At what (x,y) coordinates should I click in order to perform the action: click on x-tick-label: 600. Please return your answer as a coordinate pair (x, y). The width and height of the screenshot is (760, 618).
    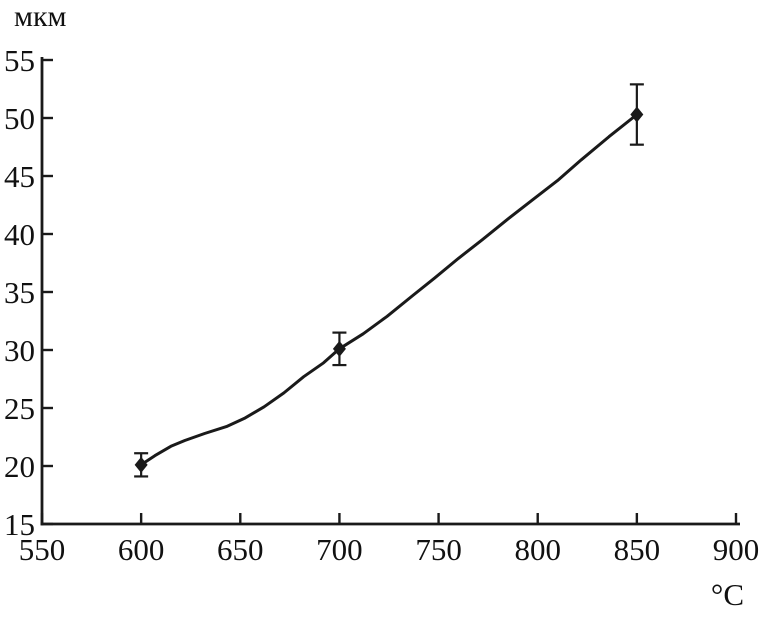
    Looking at the image, I should click on (141, 549).